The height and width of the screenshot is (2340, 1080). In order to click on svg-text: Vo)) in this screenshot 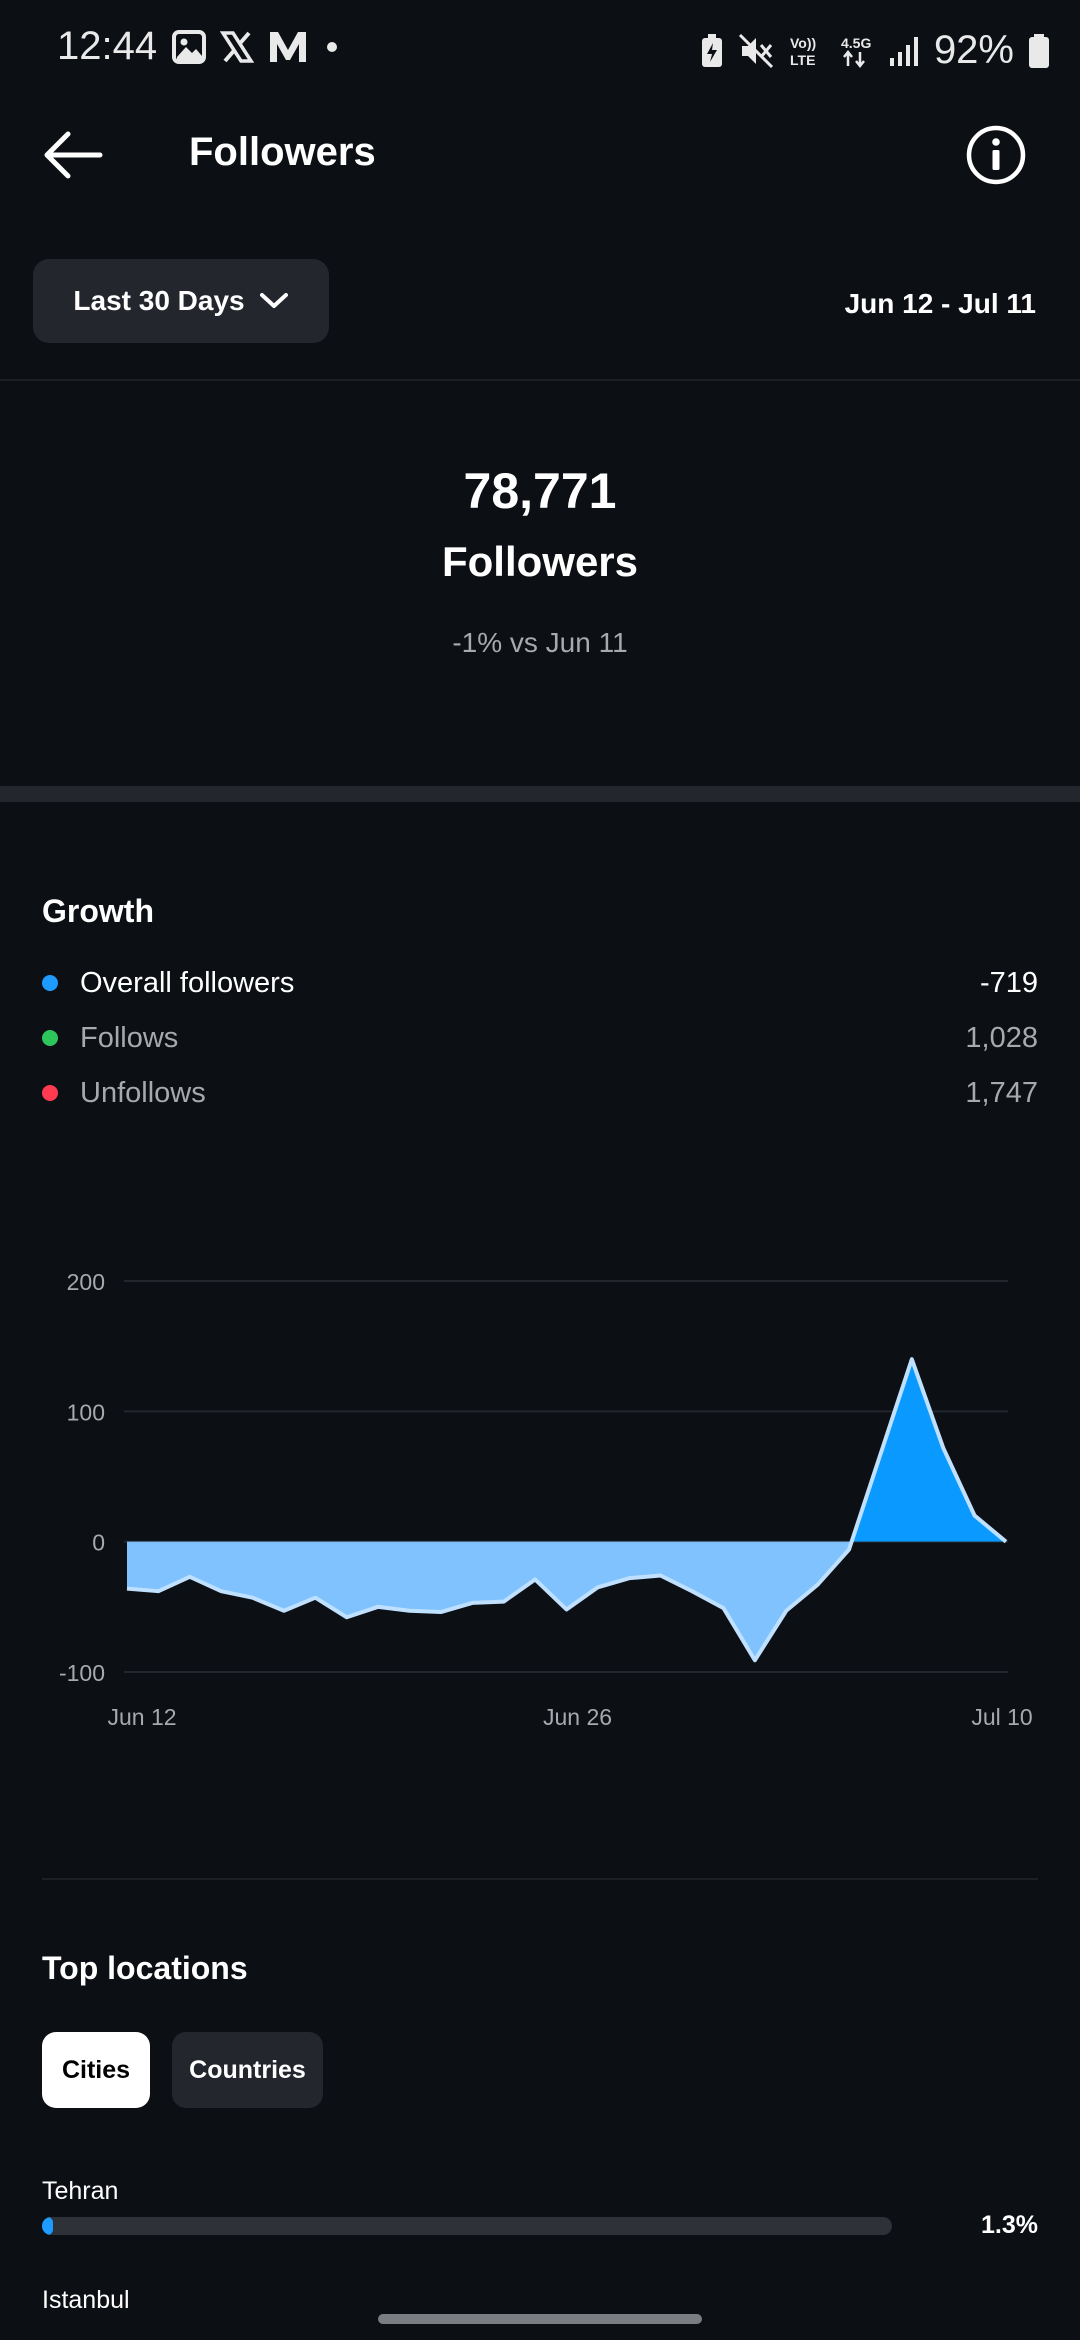, I will do `click(803, 43)`.